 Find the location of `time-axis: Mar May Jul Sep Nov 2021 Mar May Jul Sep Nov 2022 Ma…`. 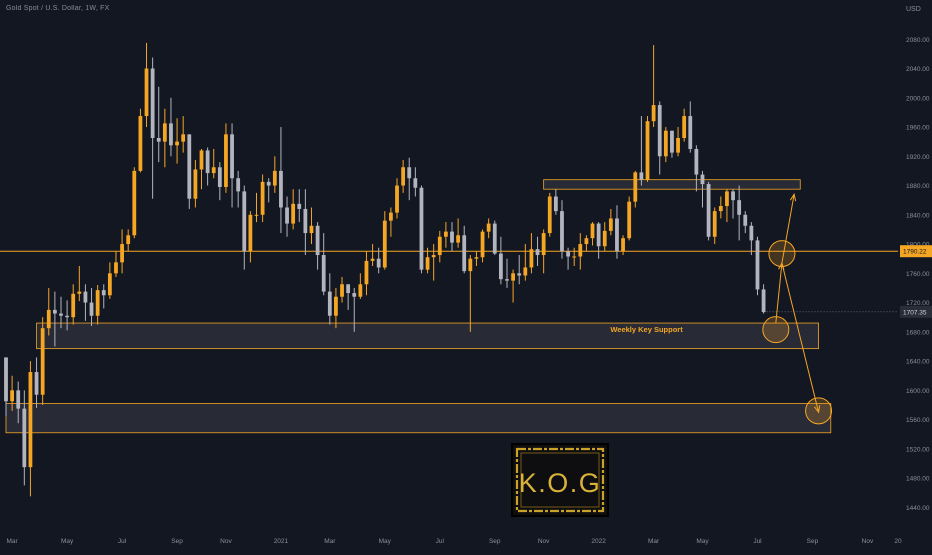

time-axis: Mar May Jul Sep Nov 2021 Mar May Jul Sep Nov 2022 Ma… is located at coordinates (454, 541).